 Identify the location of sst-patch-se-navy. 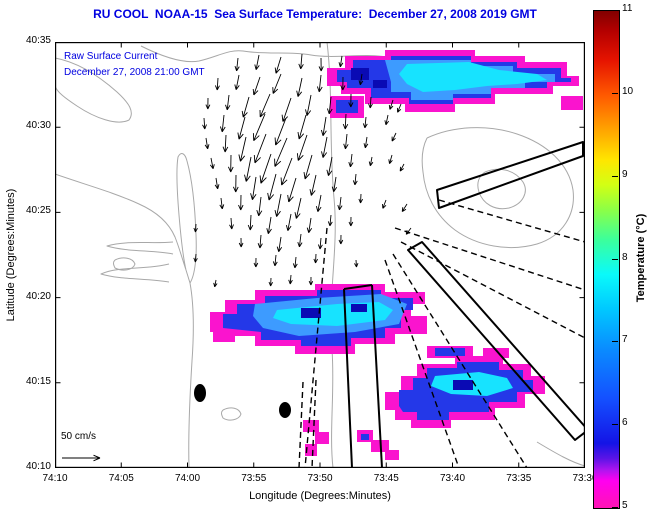
(463, 385).